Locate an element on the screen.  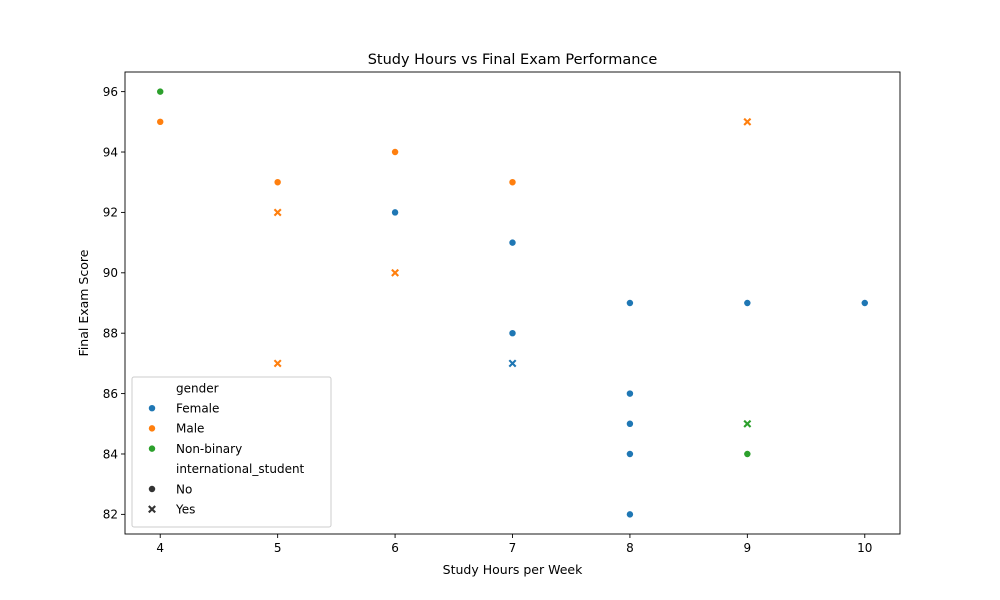
y-tick-label: 88 is located at coordinates (110, 333).